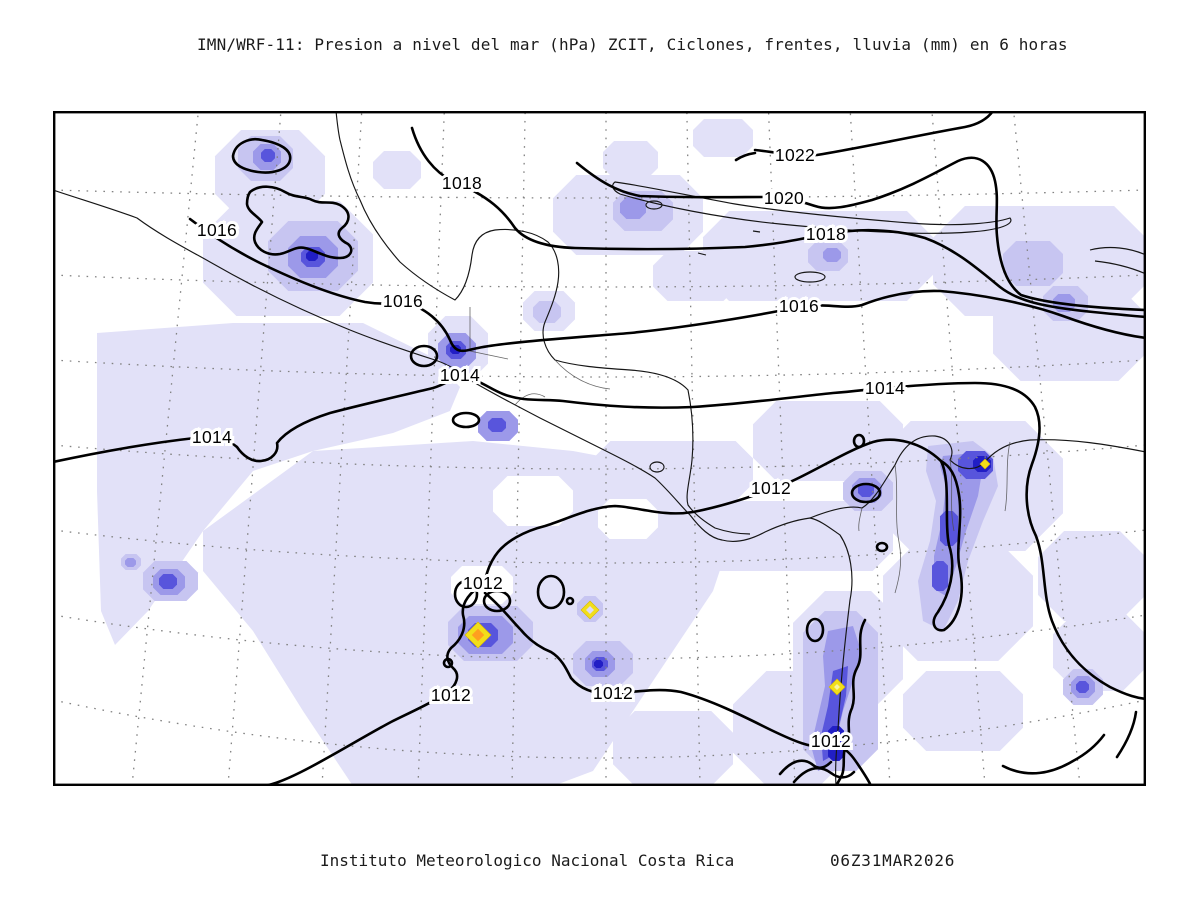  Describe the element at coordinates (448, 663) in the screenshot. I see `isobar-small-loop-f` at that location.